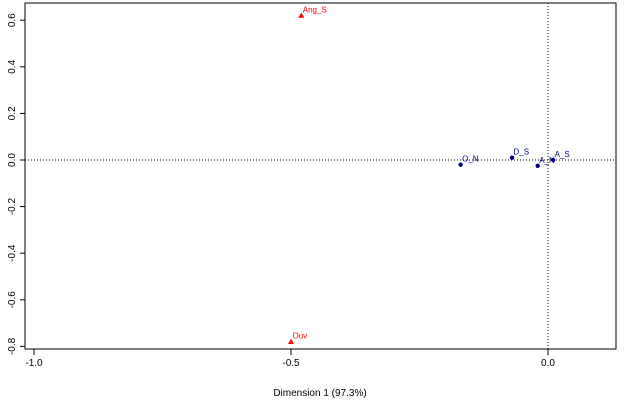  Describe the element at coordinates (12, 346) in the screenshot. I see `y-tick-label: -0.8` at that location.